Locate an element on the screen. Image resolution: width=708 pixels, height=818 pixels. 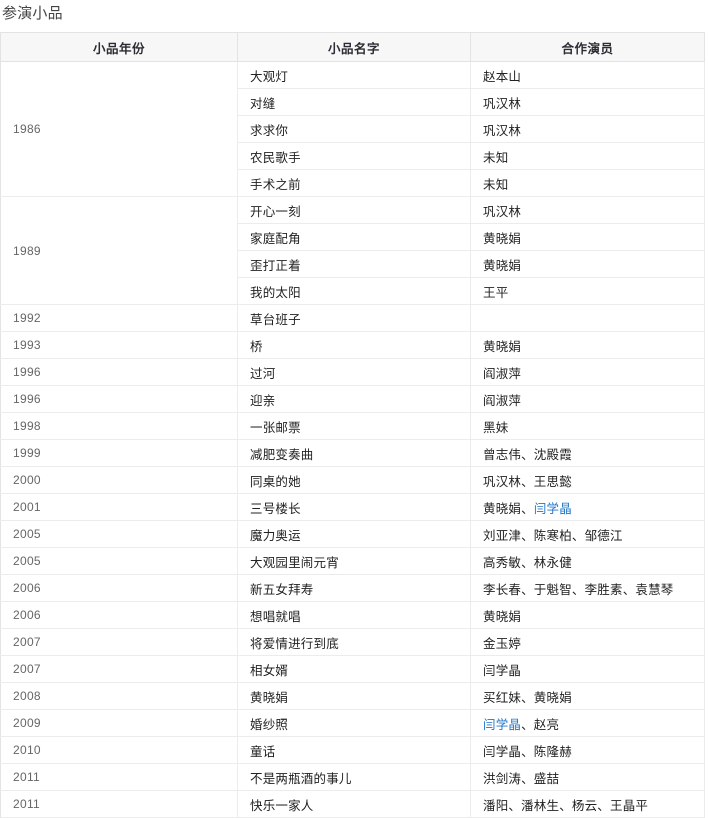
cell-year: 2000 is located at coordinates (119, 480).